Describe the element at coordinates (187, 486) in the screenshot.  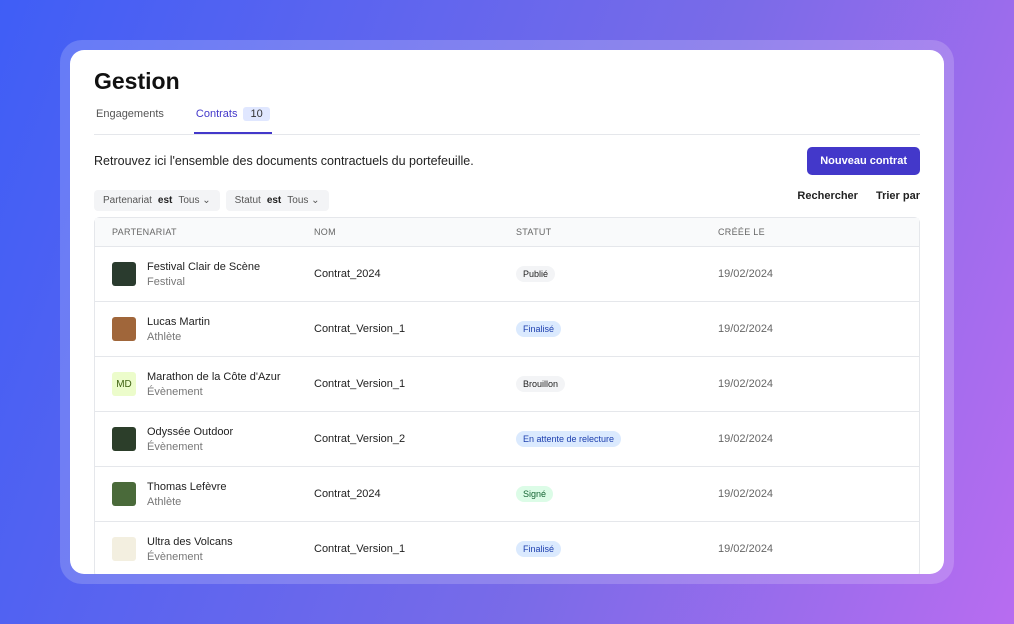
I see `partner-name: Thomas Lefèvre` at that location.